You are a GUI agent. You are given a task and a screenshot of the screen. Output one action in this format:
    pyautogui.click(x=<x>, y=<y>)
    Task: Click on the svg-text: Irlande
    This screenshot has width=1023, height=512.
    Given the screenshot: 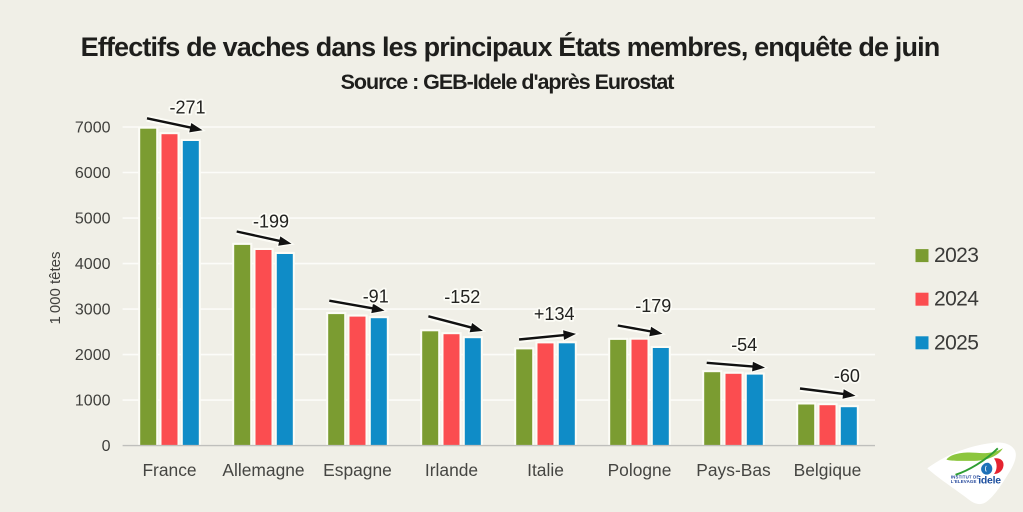 What is the action you would take?
    pyautogui.click(x=451, y=470)
    